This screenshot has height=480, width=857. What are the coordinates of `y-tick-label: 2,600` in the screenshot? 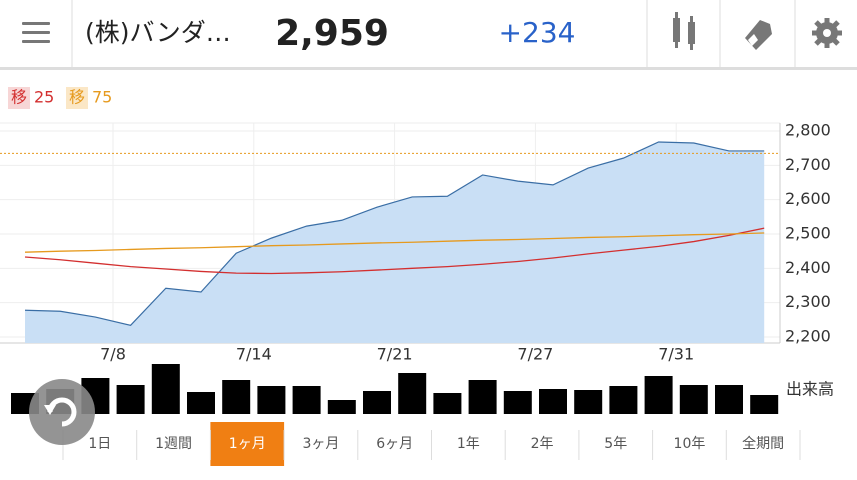 It's located at (808, 198).